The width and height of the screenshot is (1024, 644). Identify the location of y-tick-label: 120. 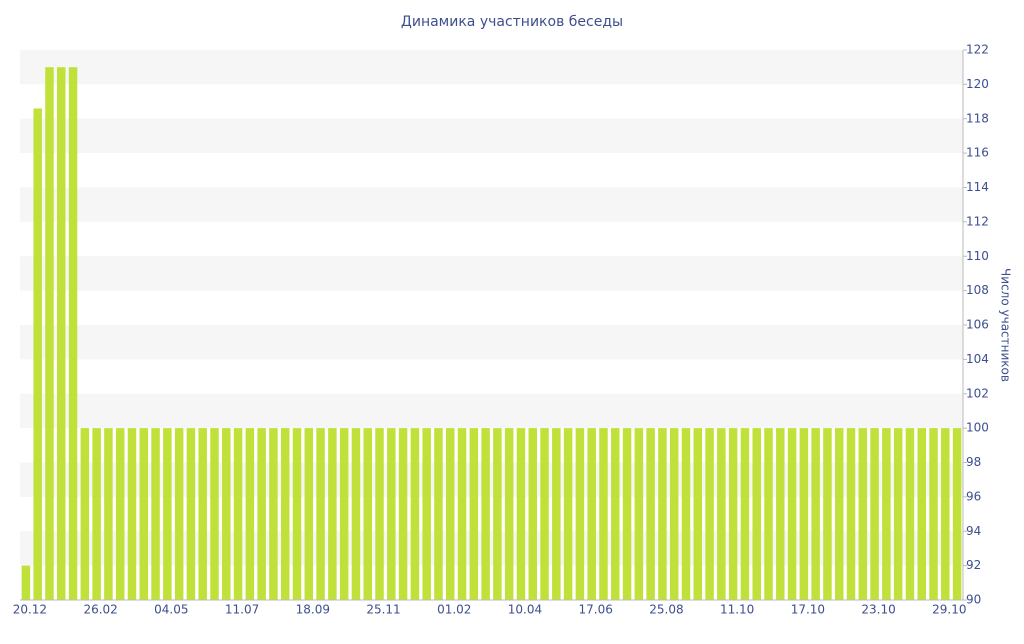
(977, 84).